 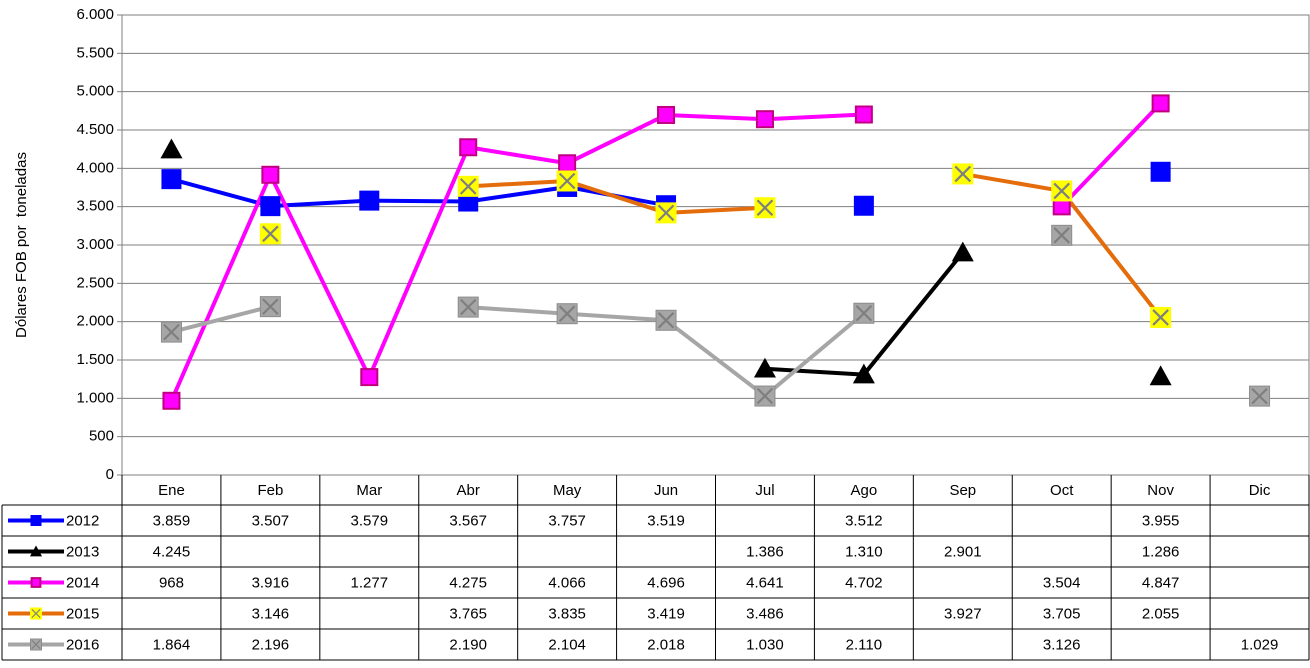 I want to click on table-value: 3.486, so click(x=765, y=613).